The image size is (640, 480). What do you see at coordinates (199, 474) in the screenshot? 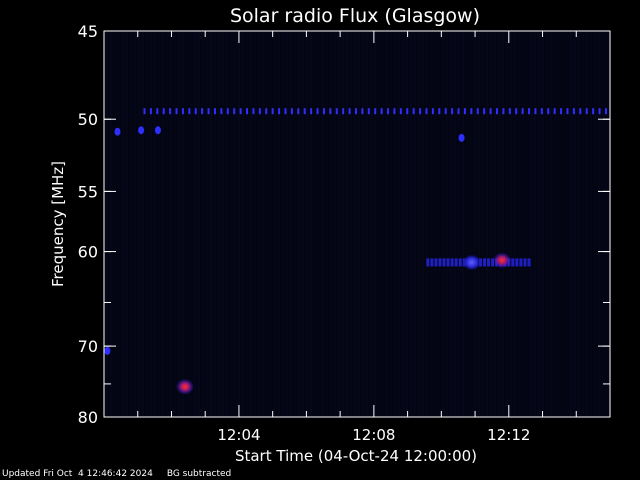
I see `bg-note: BG subtracted` at bounding box center [199, 474].